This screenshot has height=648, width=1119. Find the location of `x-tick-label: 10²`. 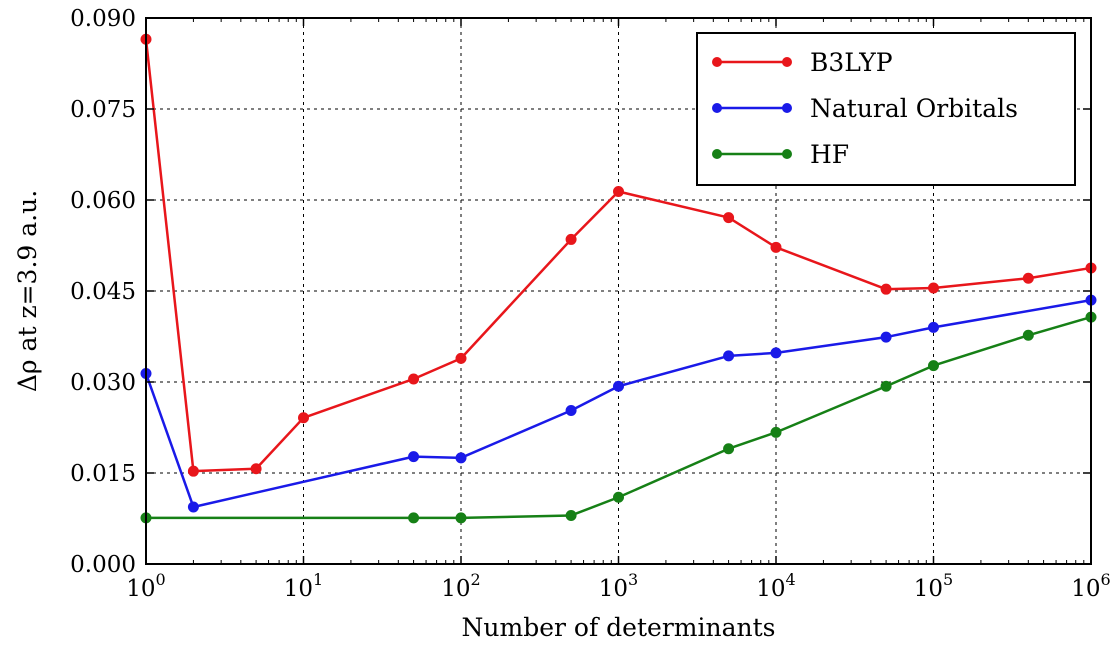

x-tick-label: 10² is located at coordinates (460, 586).